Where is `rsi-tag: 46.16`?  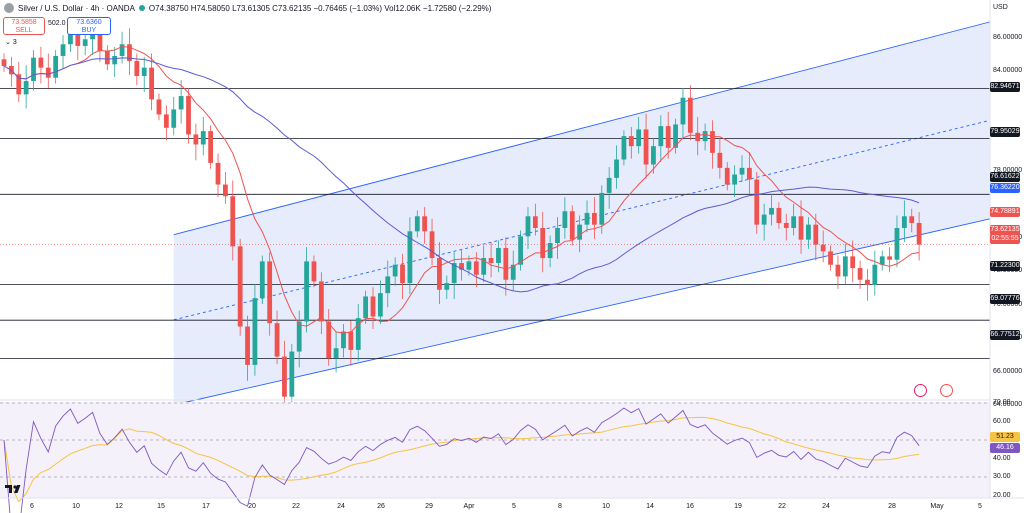 rsi-tag: 46.16 is located at coordinates (1005, 448).